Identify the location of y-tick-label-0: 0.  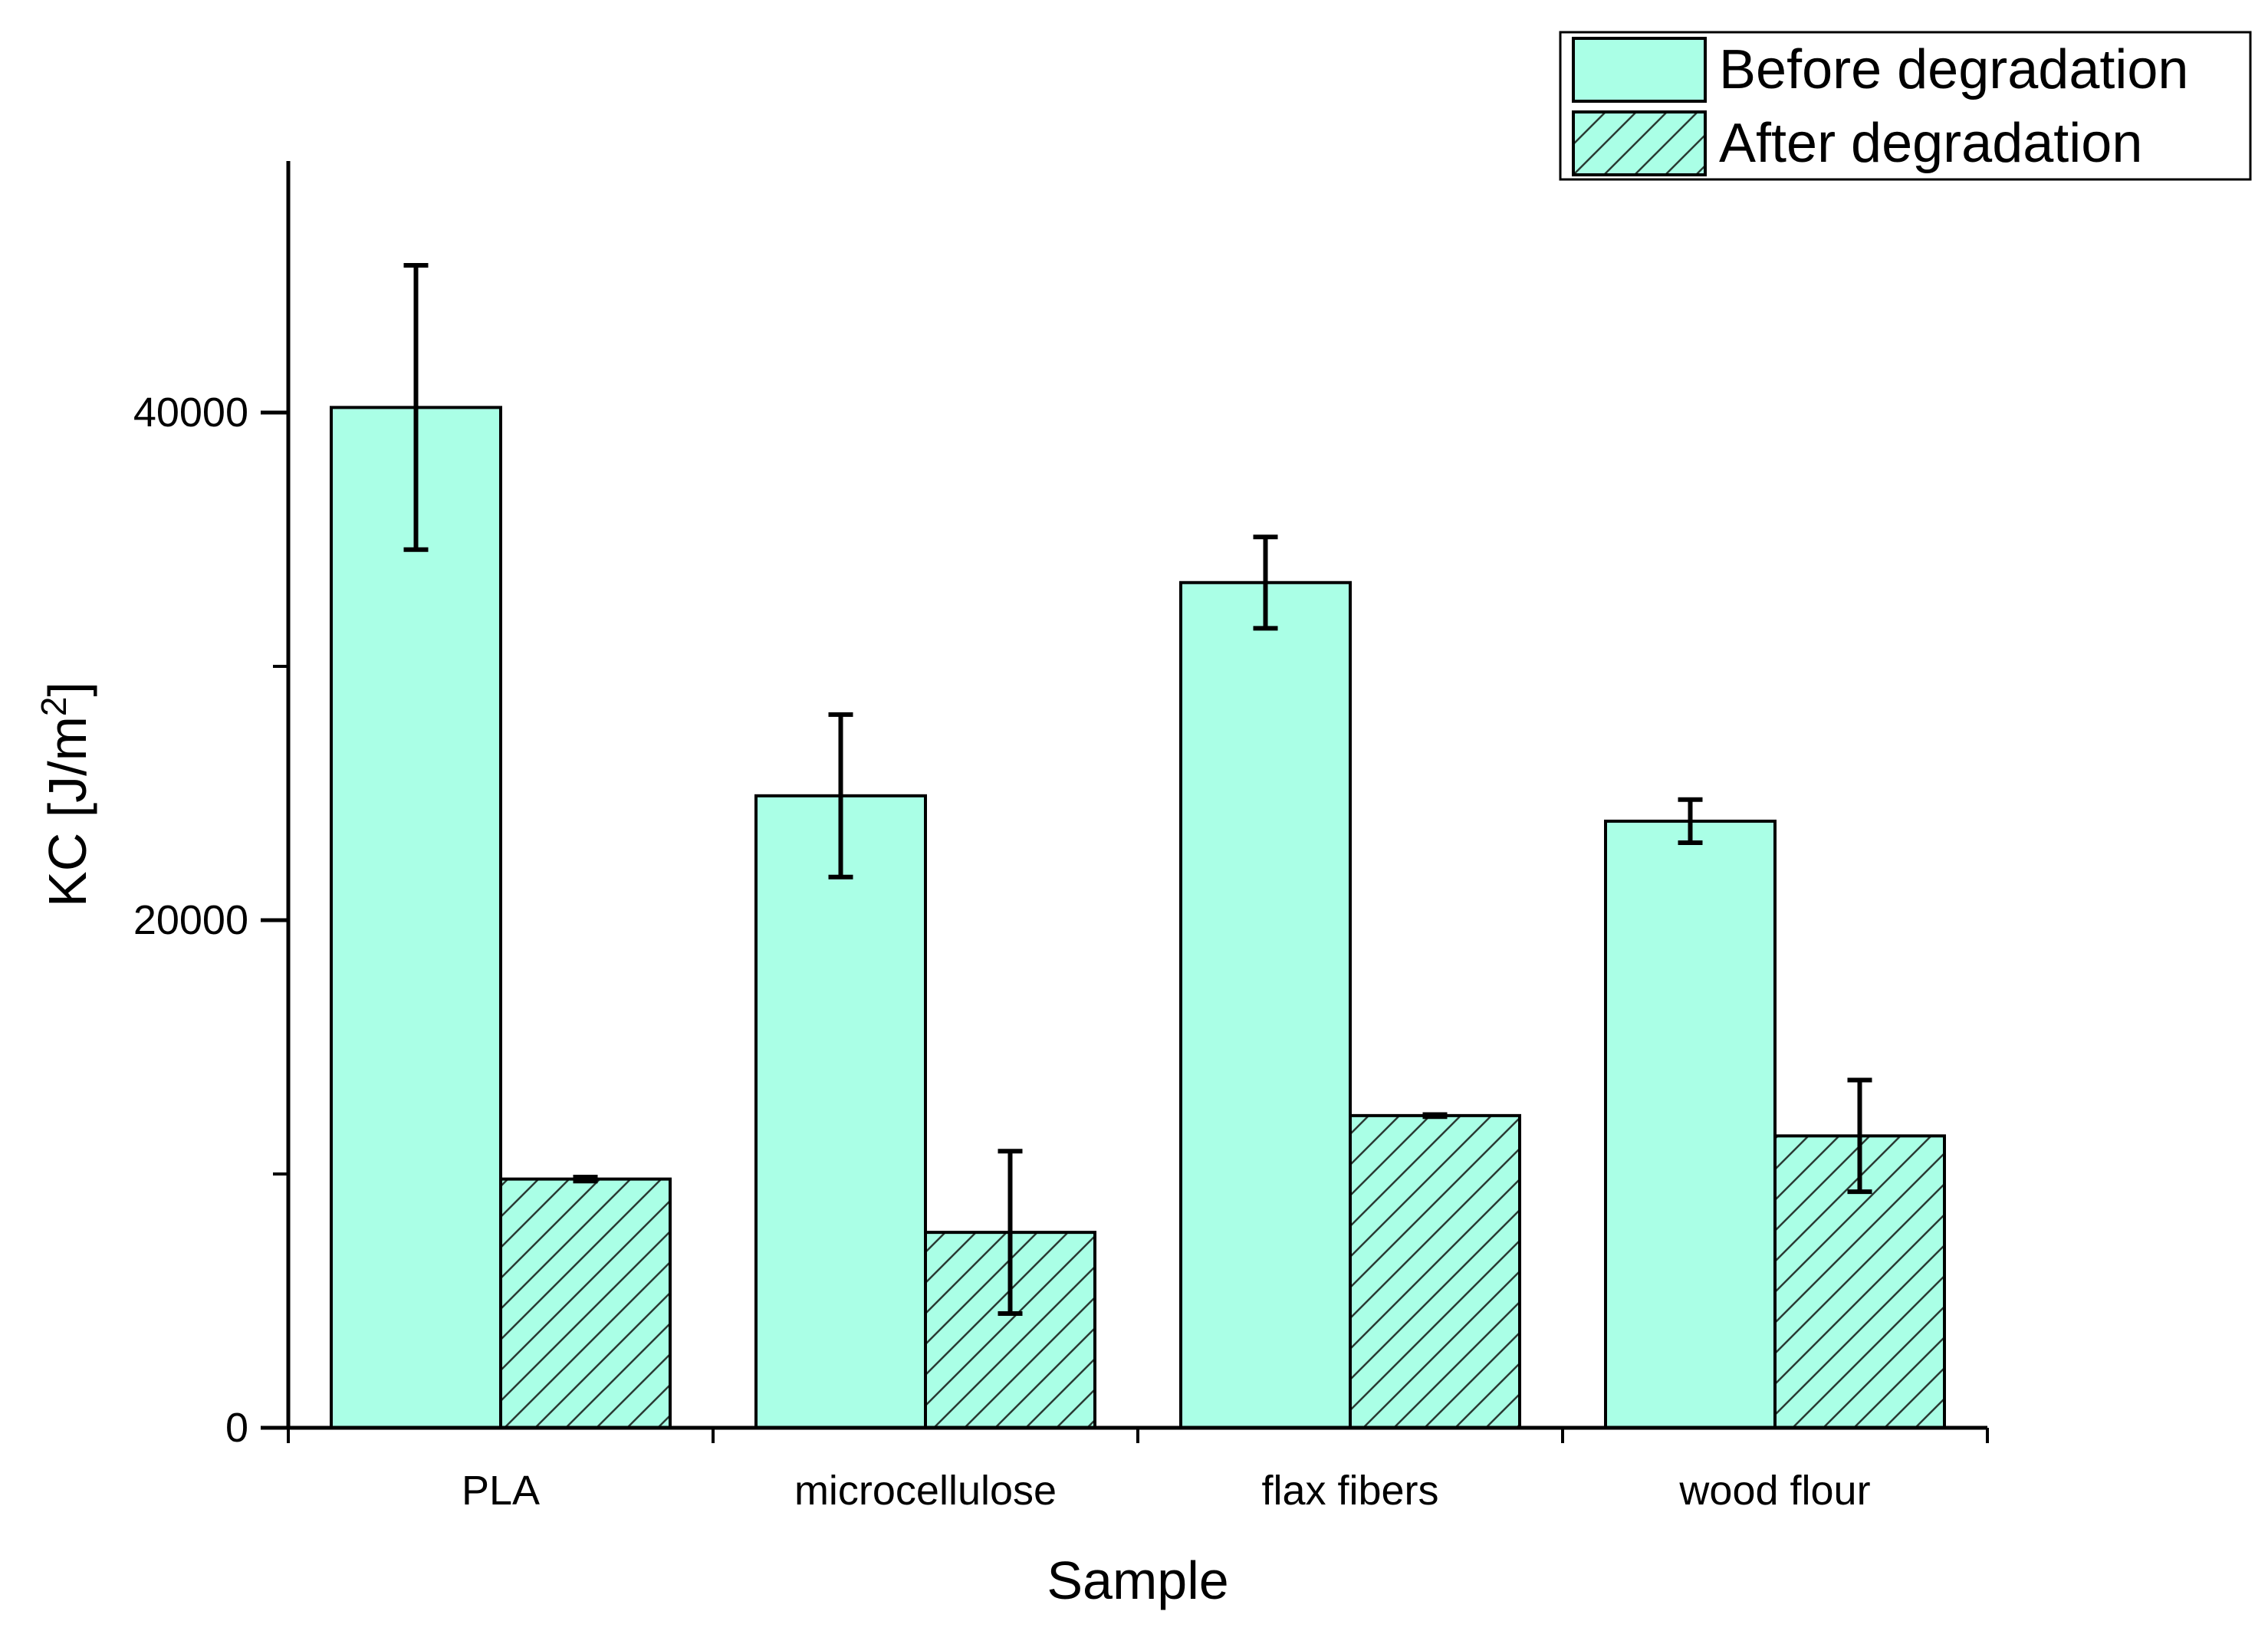
(236, 1428).